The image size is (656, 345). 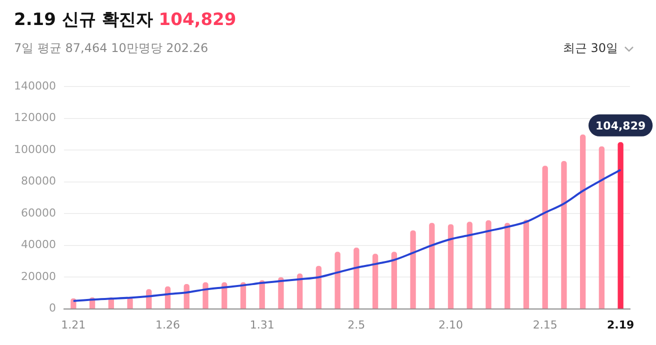 I want to click on y-tick-label: 20000, so click(x=38, y=276).